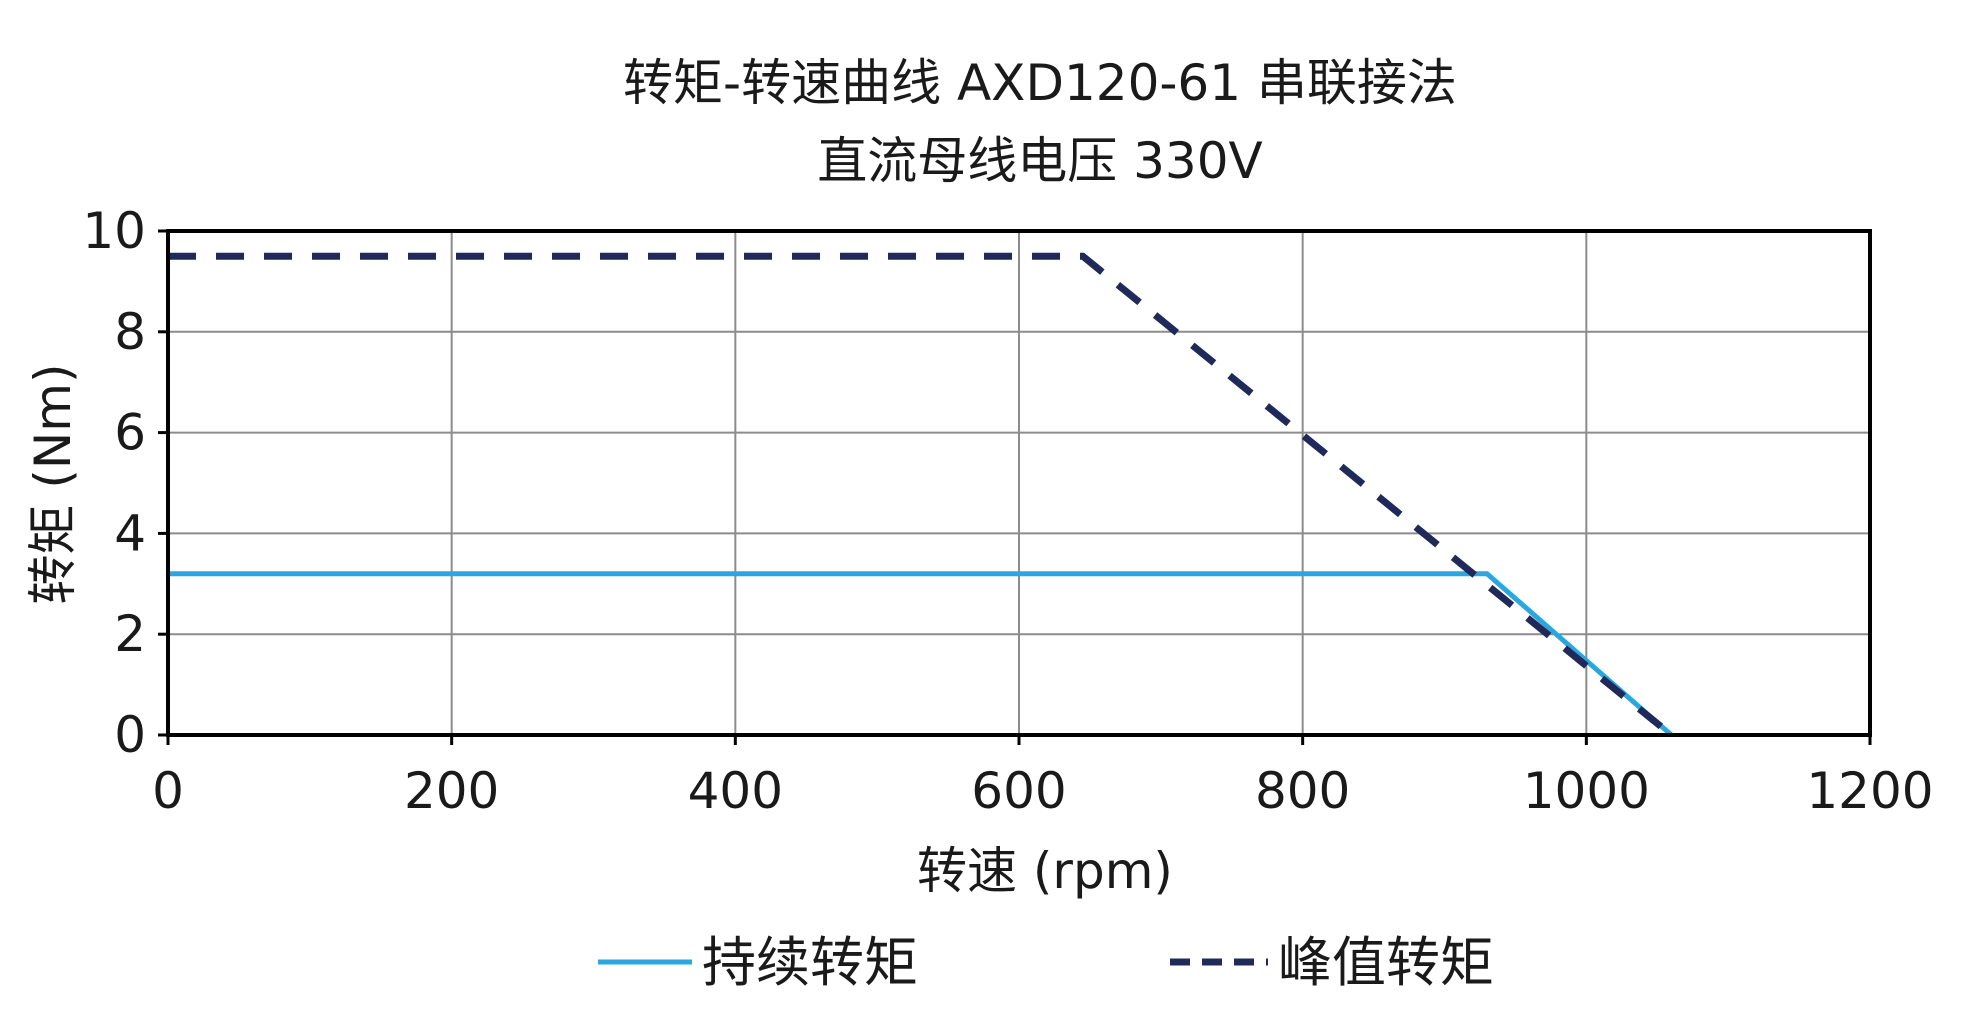 The height and width of the screenshot is (1031, 1984). I want to click on legend-label: 持续转矩, so click(810, 962).